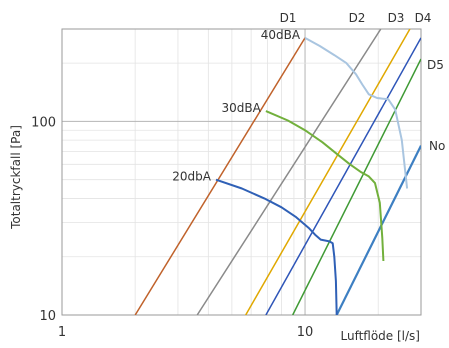 Image resolution: width=449 pixels, height=348 pixels. Describe the element at coordinates (288, 18) in the screenshot. I see `damper-label-d1: D1` at that location.